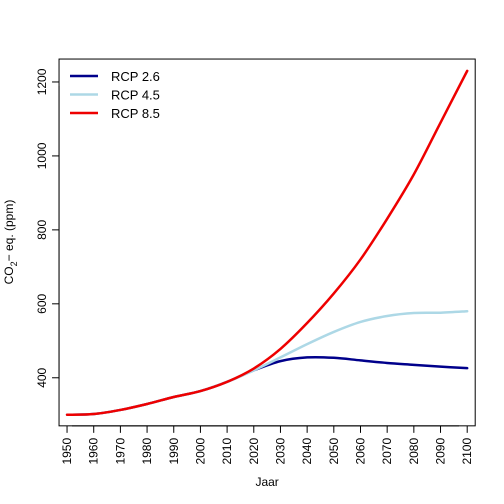  Describe the element at coordinates (9, 231) in the screenshot. I see `y-axis-title-rest: − eq. (ppm)` at that location.